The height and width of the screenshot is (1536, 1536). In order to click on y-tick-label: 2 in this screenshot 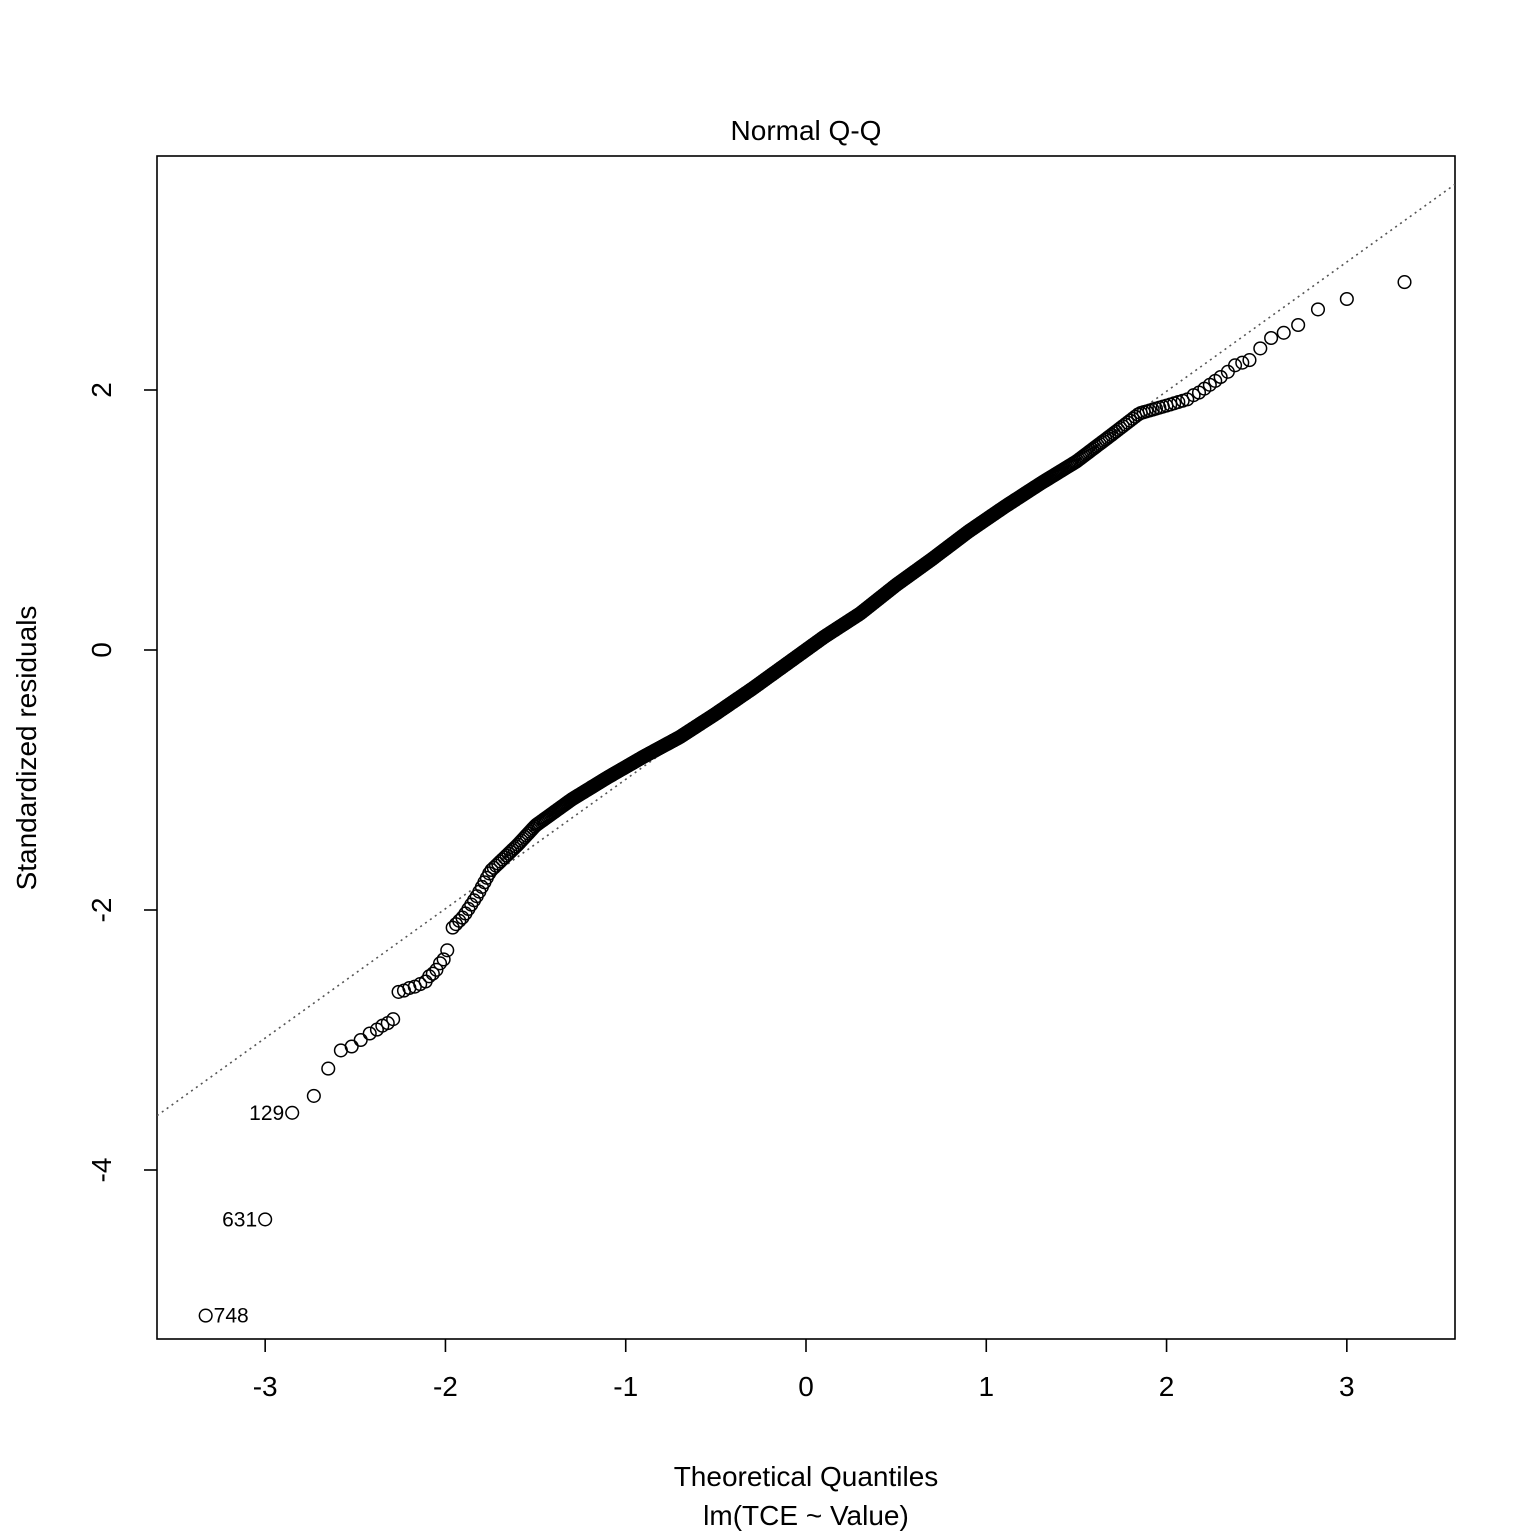, I will do `click(101, 390)`.